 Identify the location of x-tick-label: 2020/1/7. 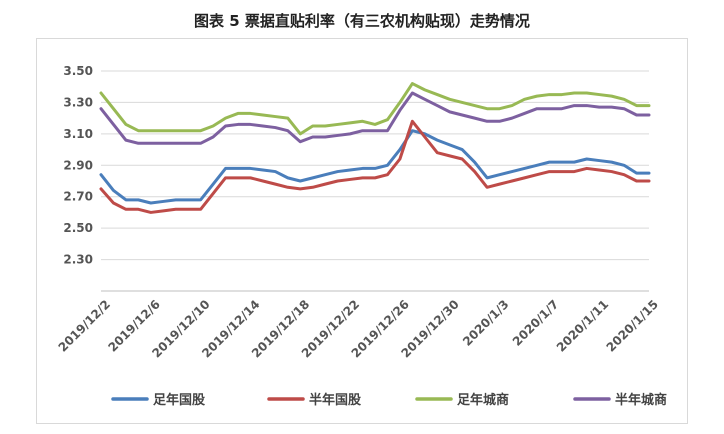
(536, 323).